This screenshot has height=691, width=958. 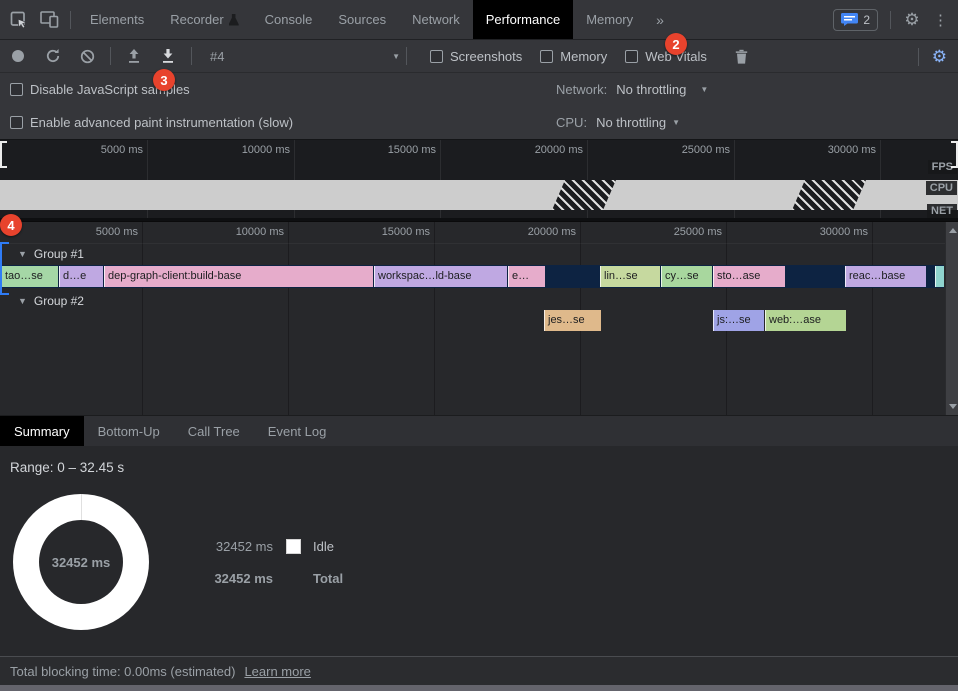 I want to click on flame-bar: d…e, so click(x=81, y=276).